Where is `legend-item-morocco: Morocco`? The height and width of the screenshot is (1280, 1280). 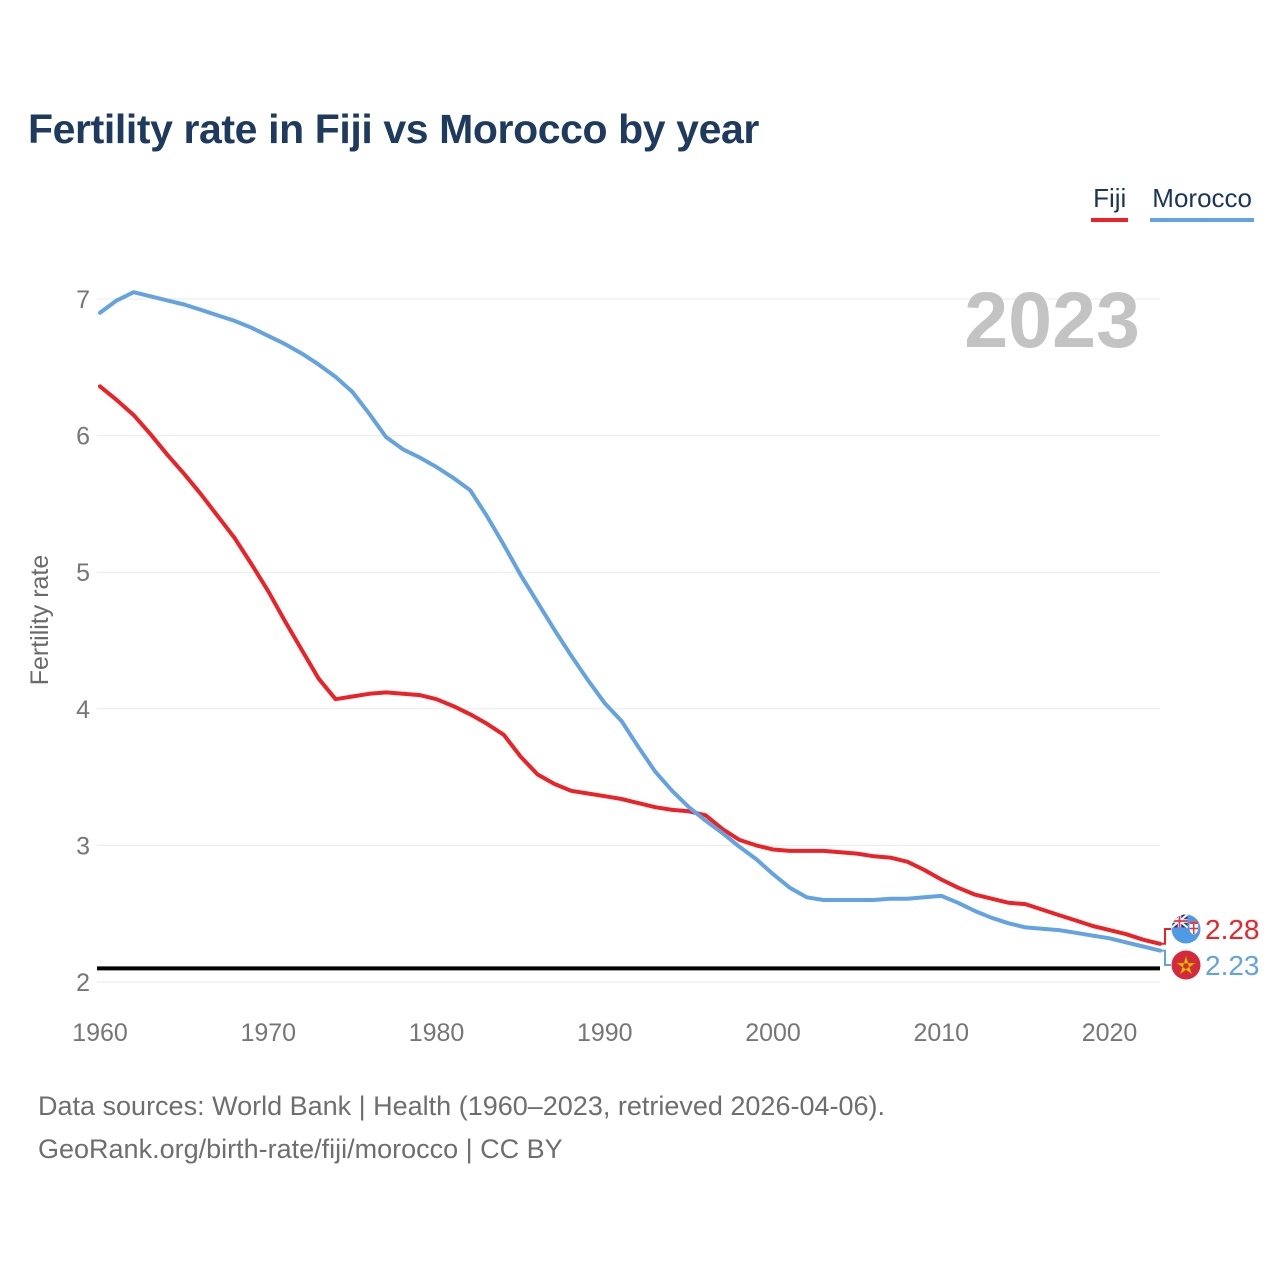 legend-item-morocco: Morocco is located at coordinates (1202, 202).